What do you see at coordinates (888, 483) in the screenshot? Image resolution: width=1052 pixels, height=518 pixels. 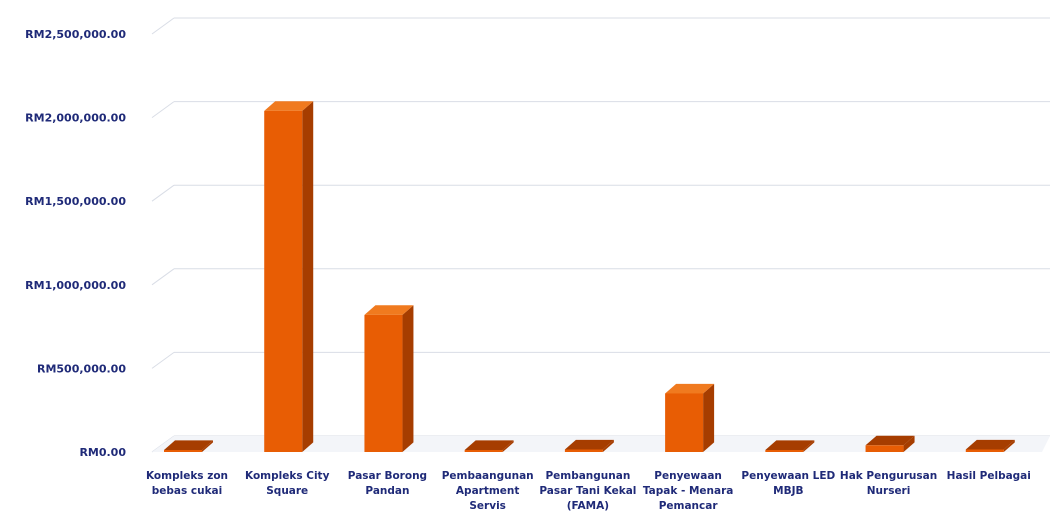 I see `x-category-label: Hak Pengurusan Nurseri` at bounding box center [888, 483].